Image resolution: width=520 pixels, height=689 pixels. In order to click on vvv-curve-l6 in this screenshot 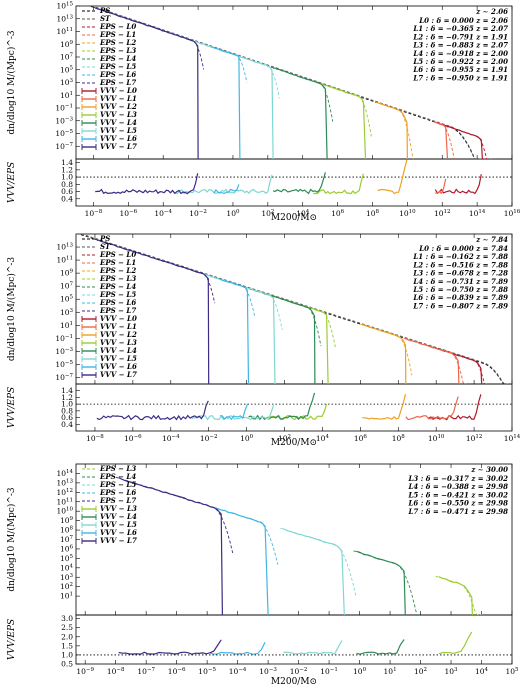, I will do `click(239, 560)`.